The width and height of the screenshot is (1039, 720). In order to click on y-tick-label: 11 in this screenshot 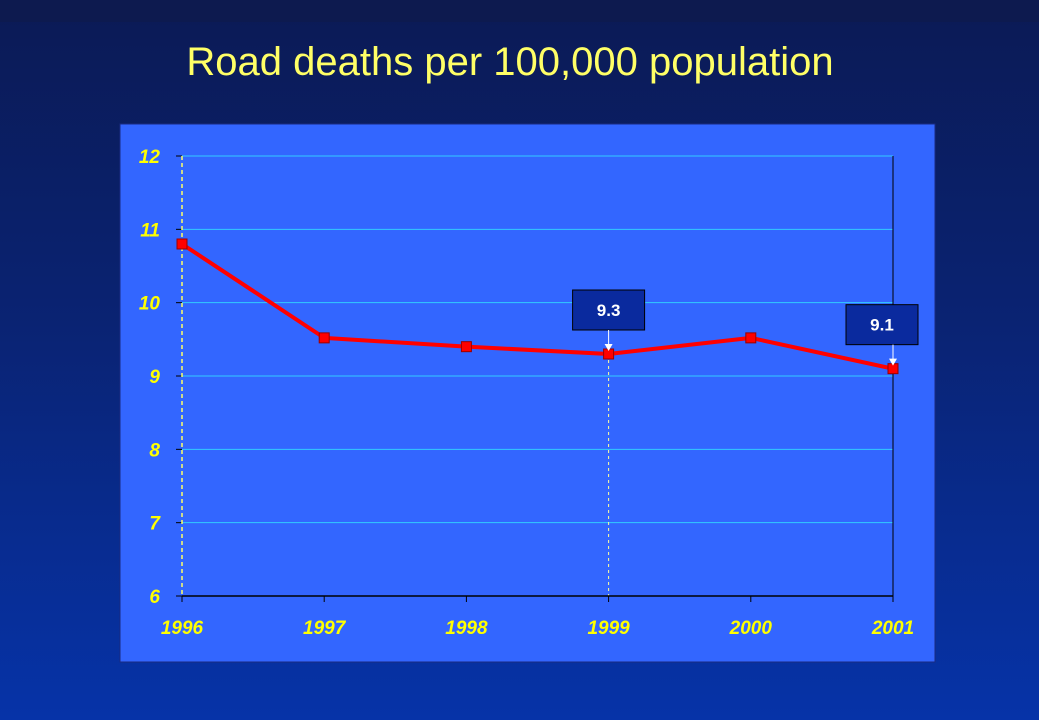, I will do `click(150, 230)`.